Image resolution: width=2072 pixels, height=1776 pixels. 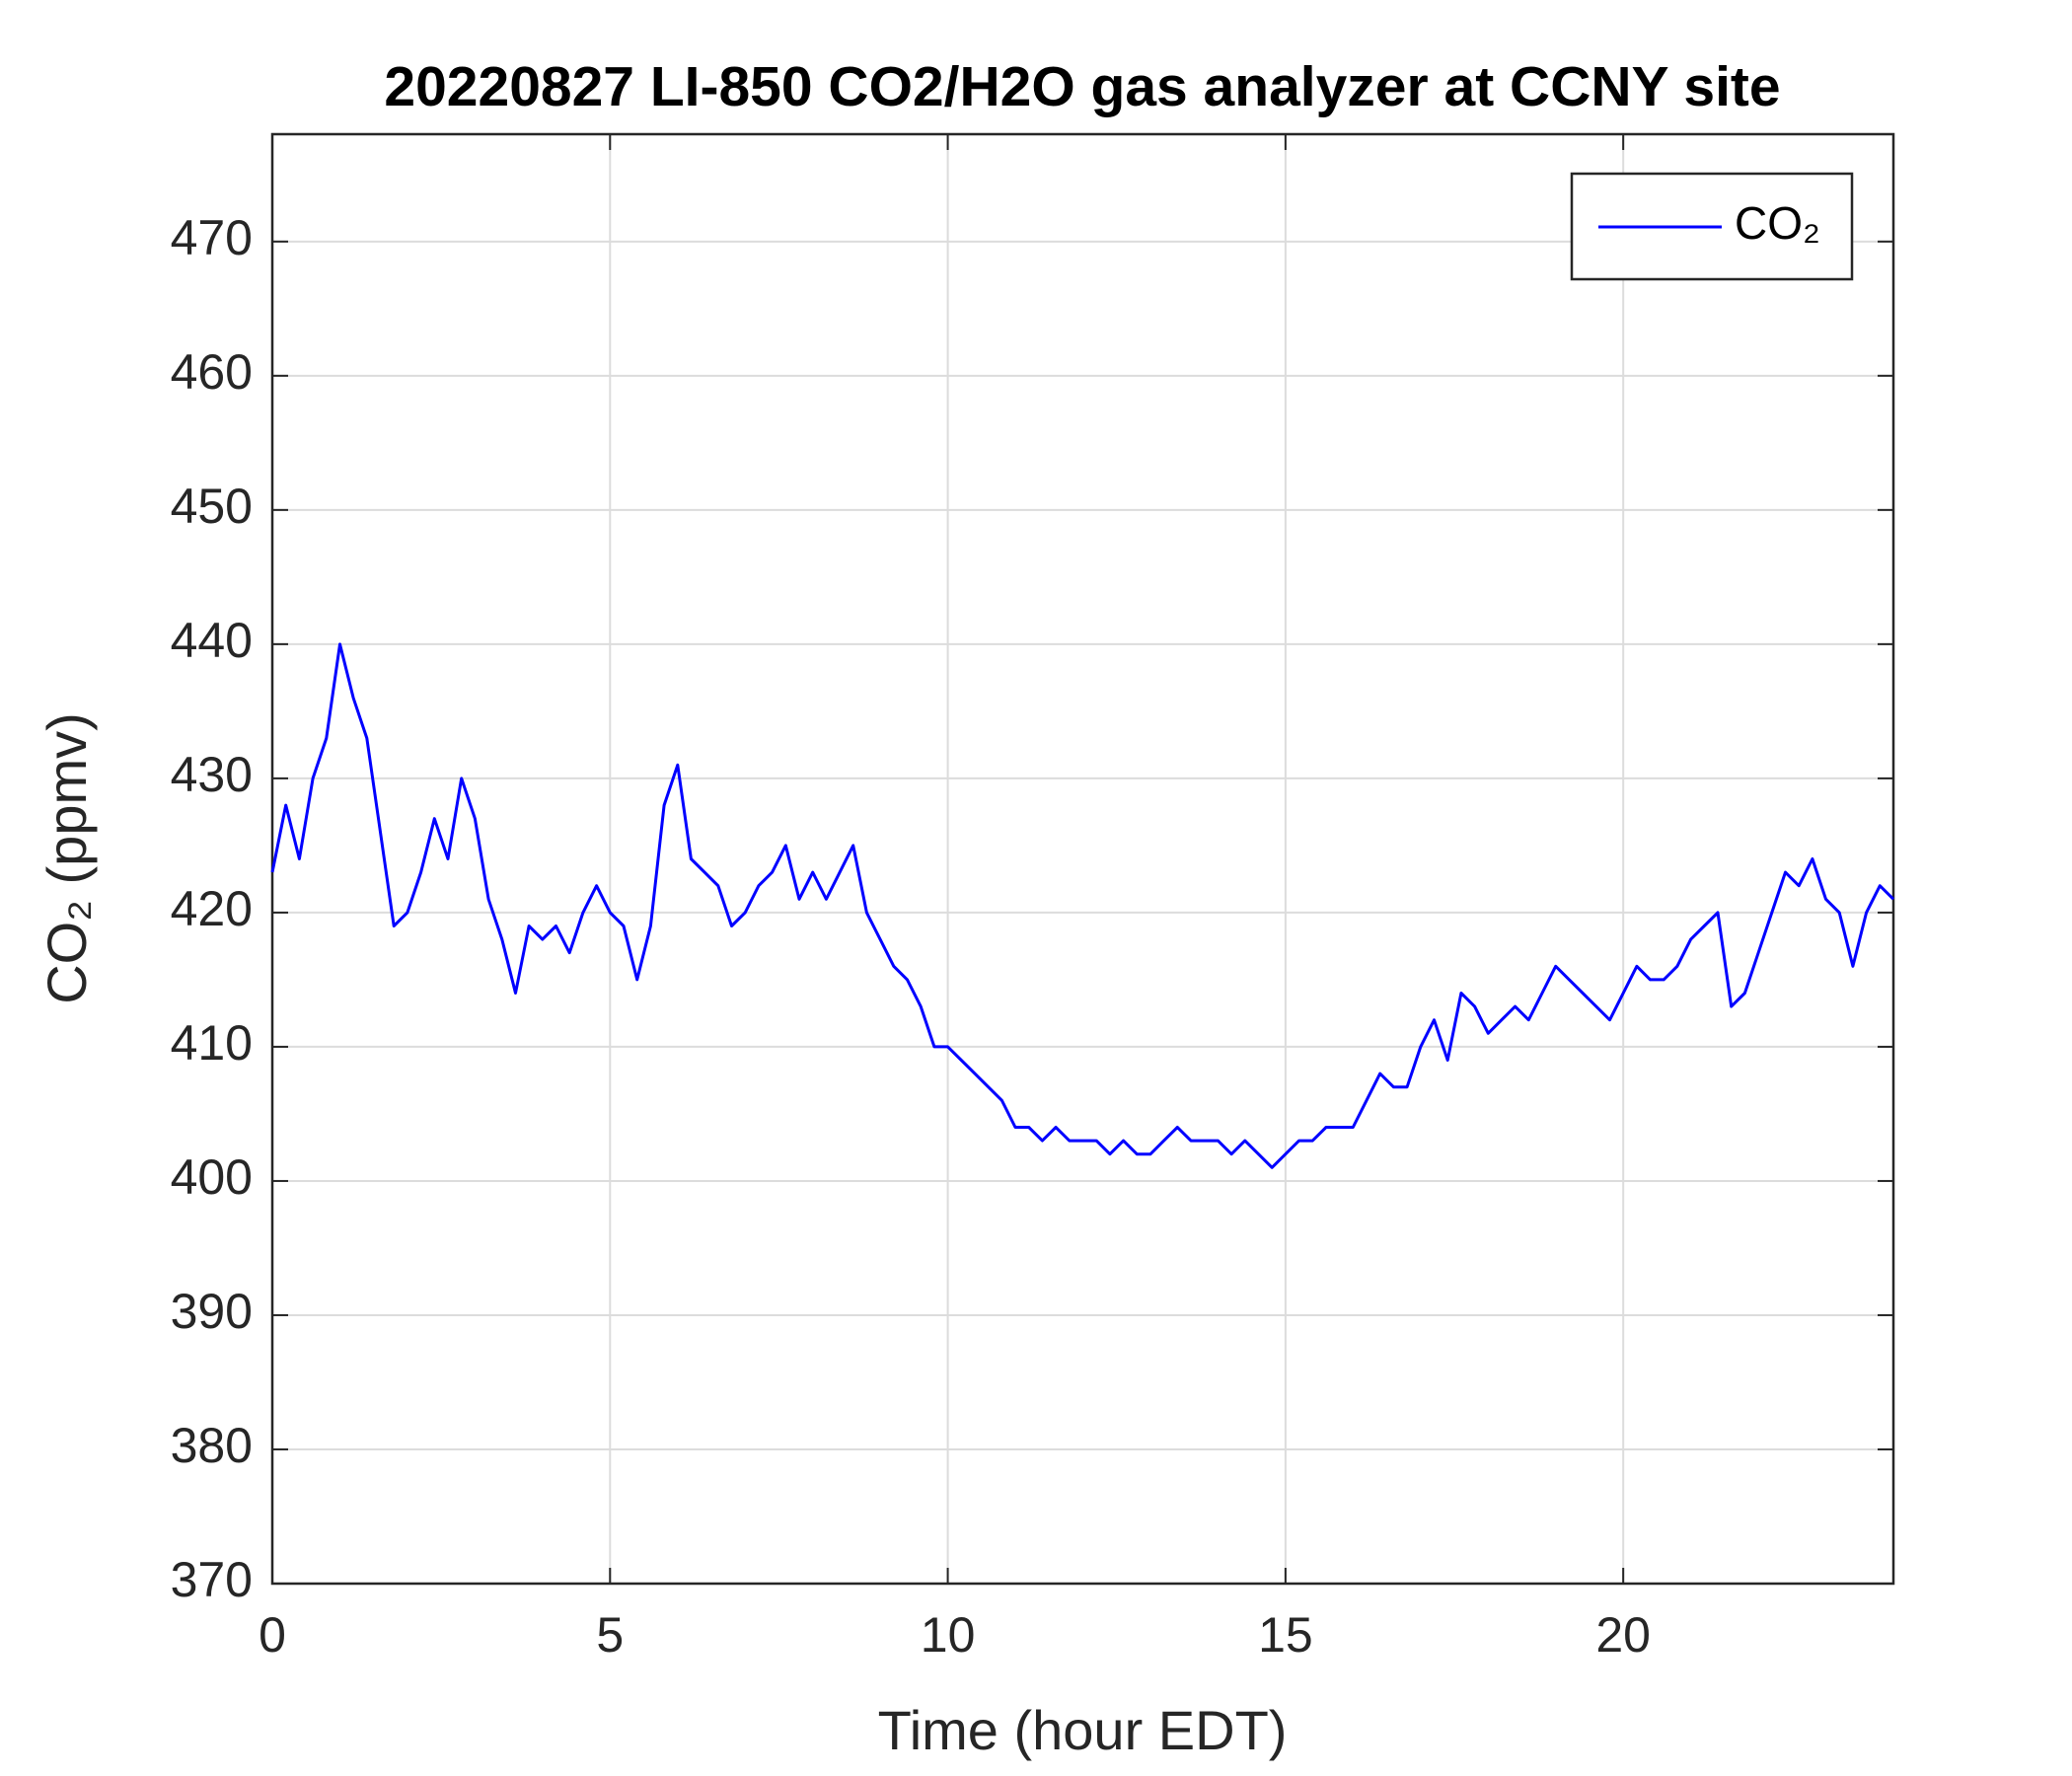 What do you see at coordinates (610, 1635) in the screenshot?
I see `x-tick-label: 5` at bounding box center [610, 1635].